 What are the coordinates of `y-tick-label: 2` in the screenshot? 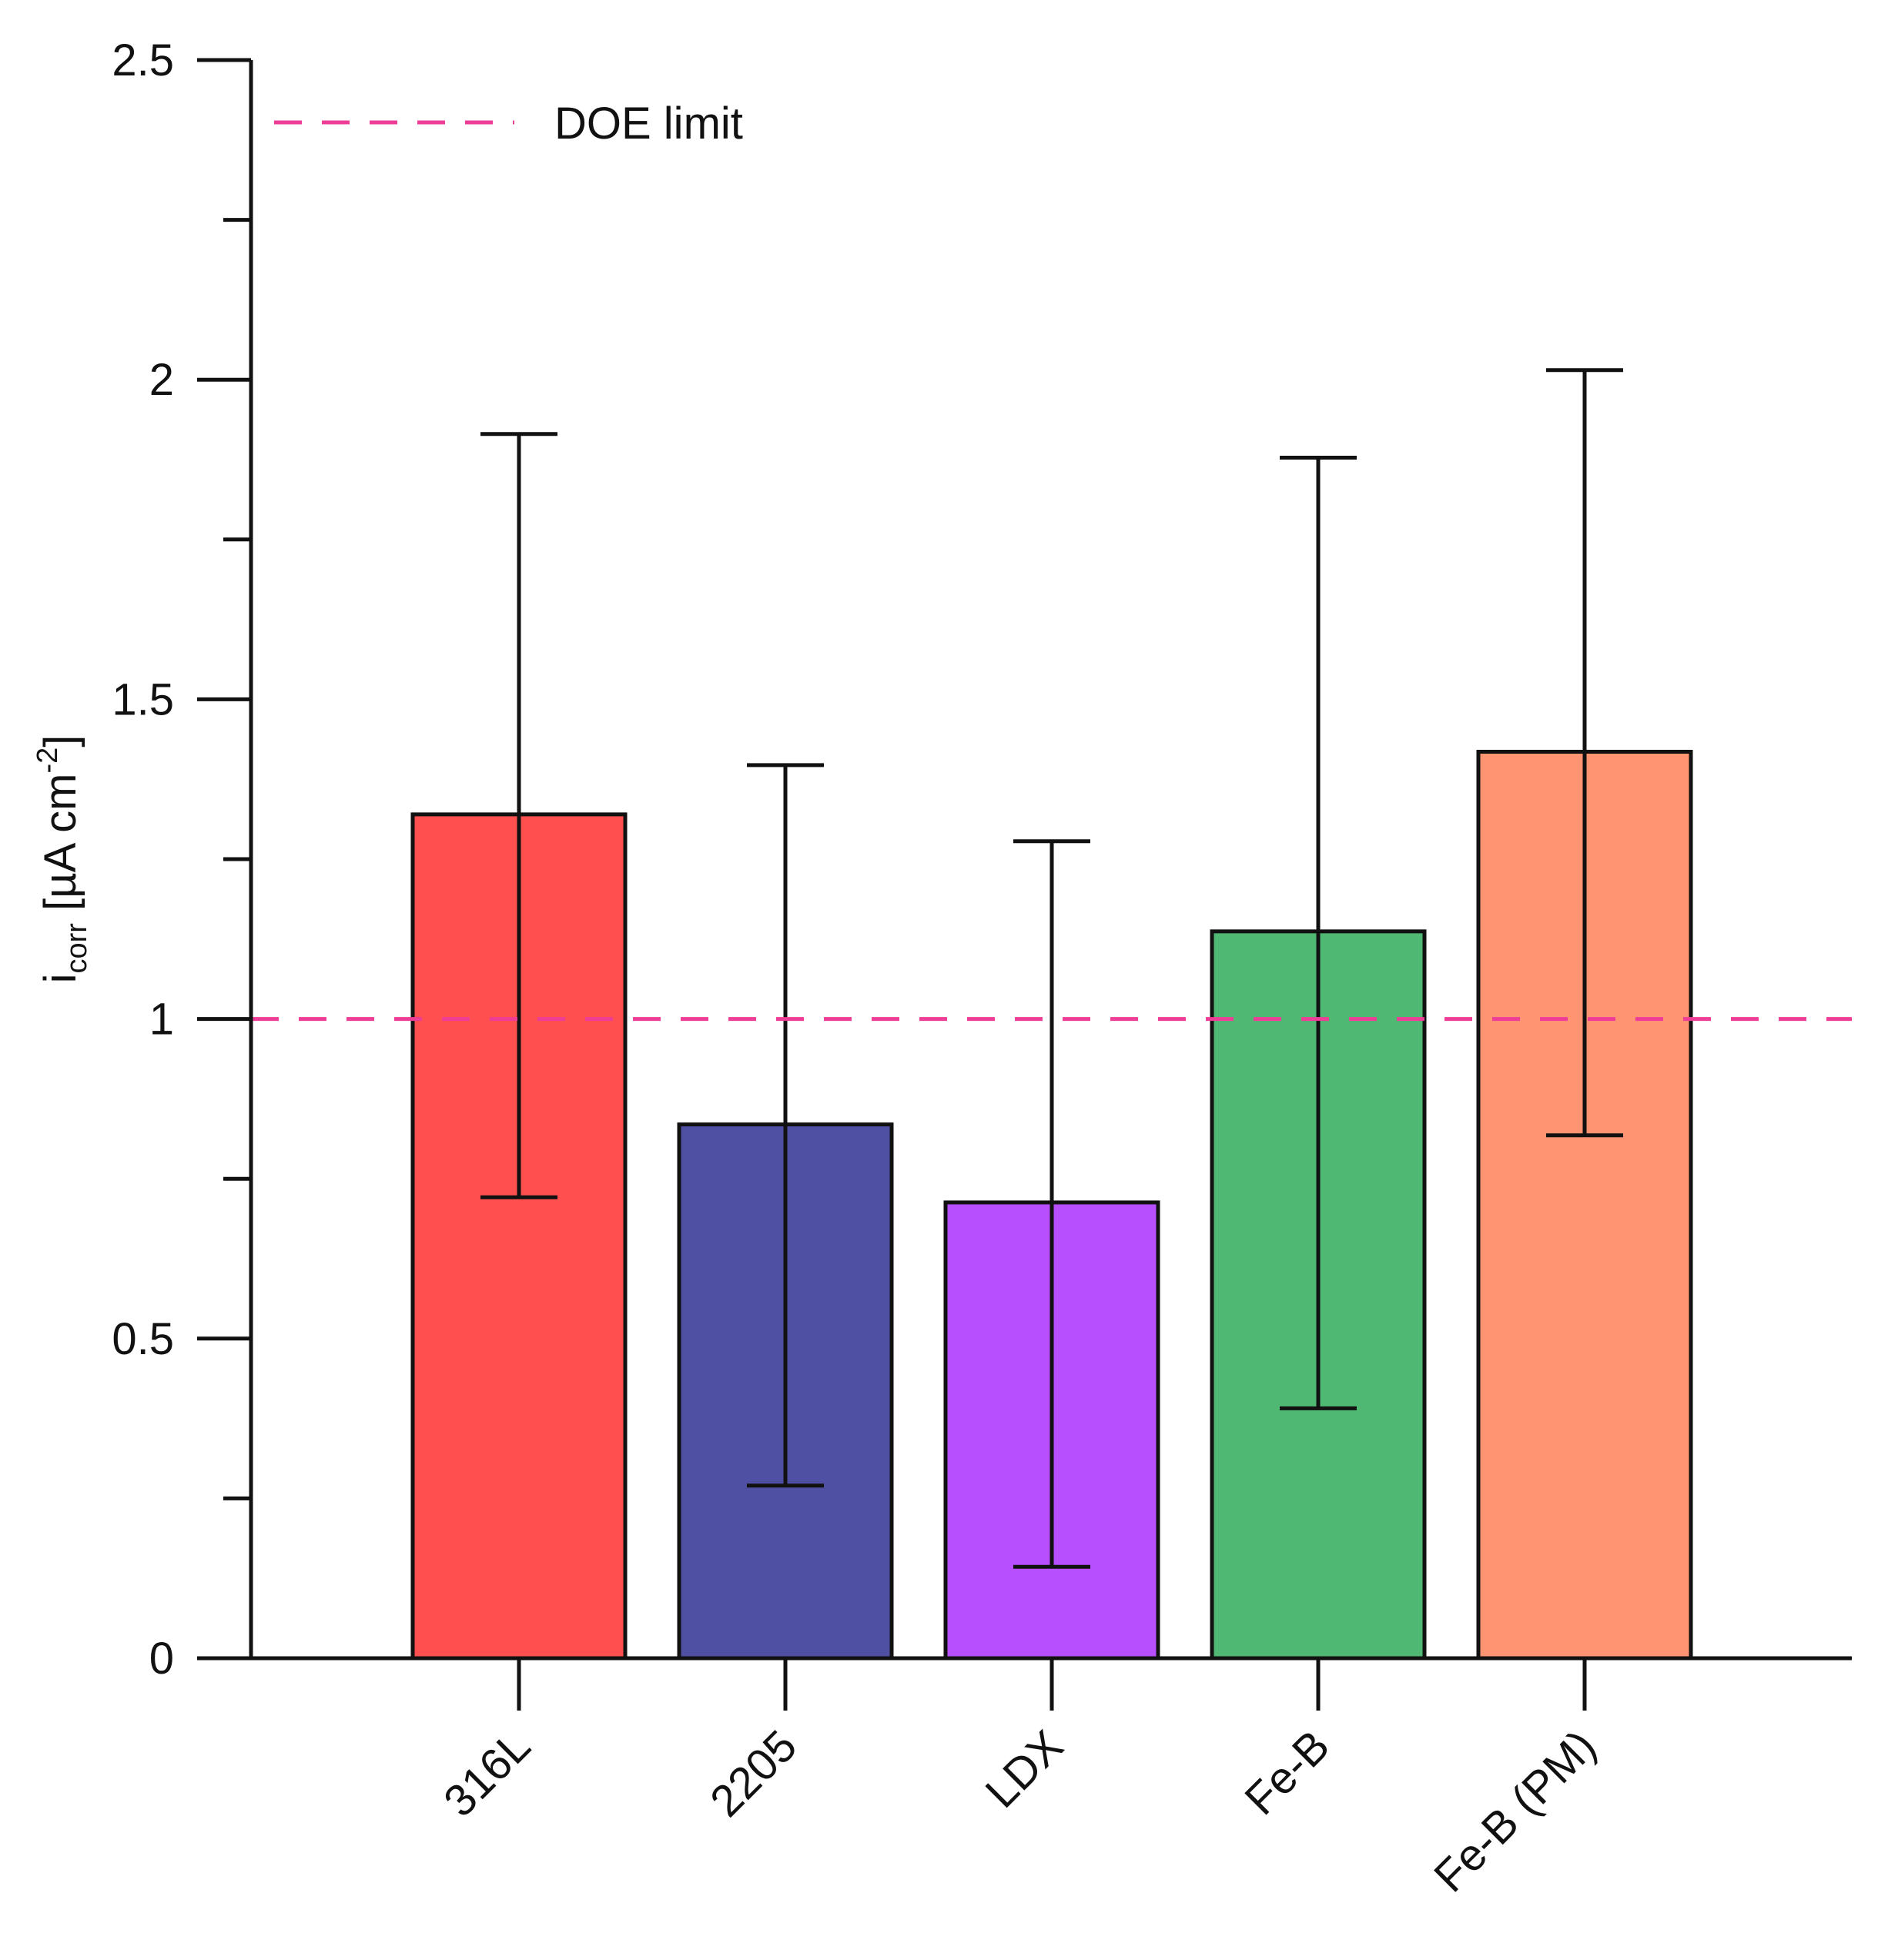 It's located at (161, 380).